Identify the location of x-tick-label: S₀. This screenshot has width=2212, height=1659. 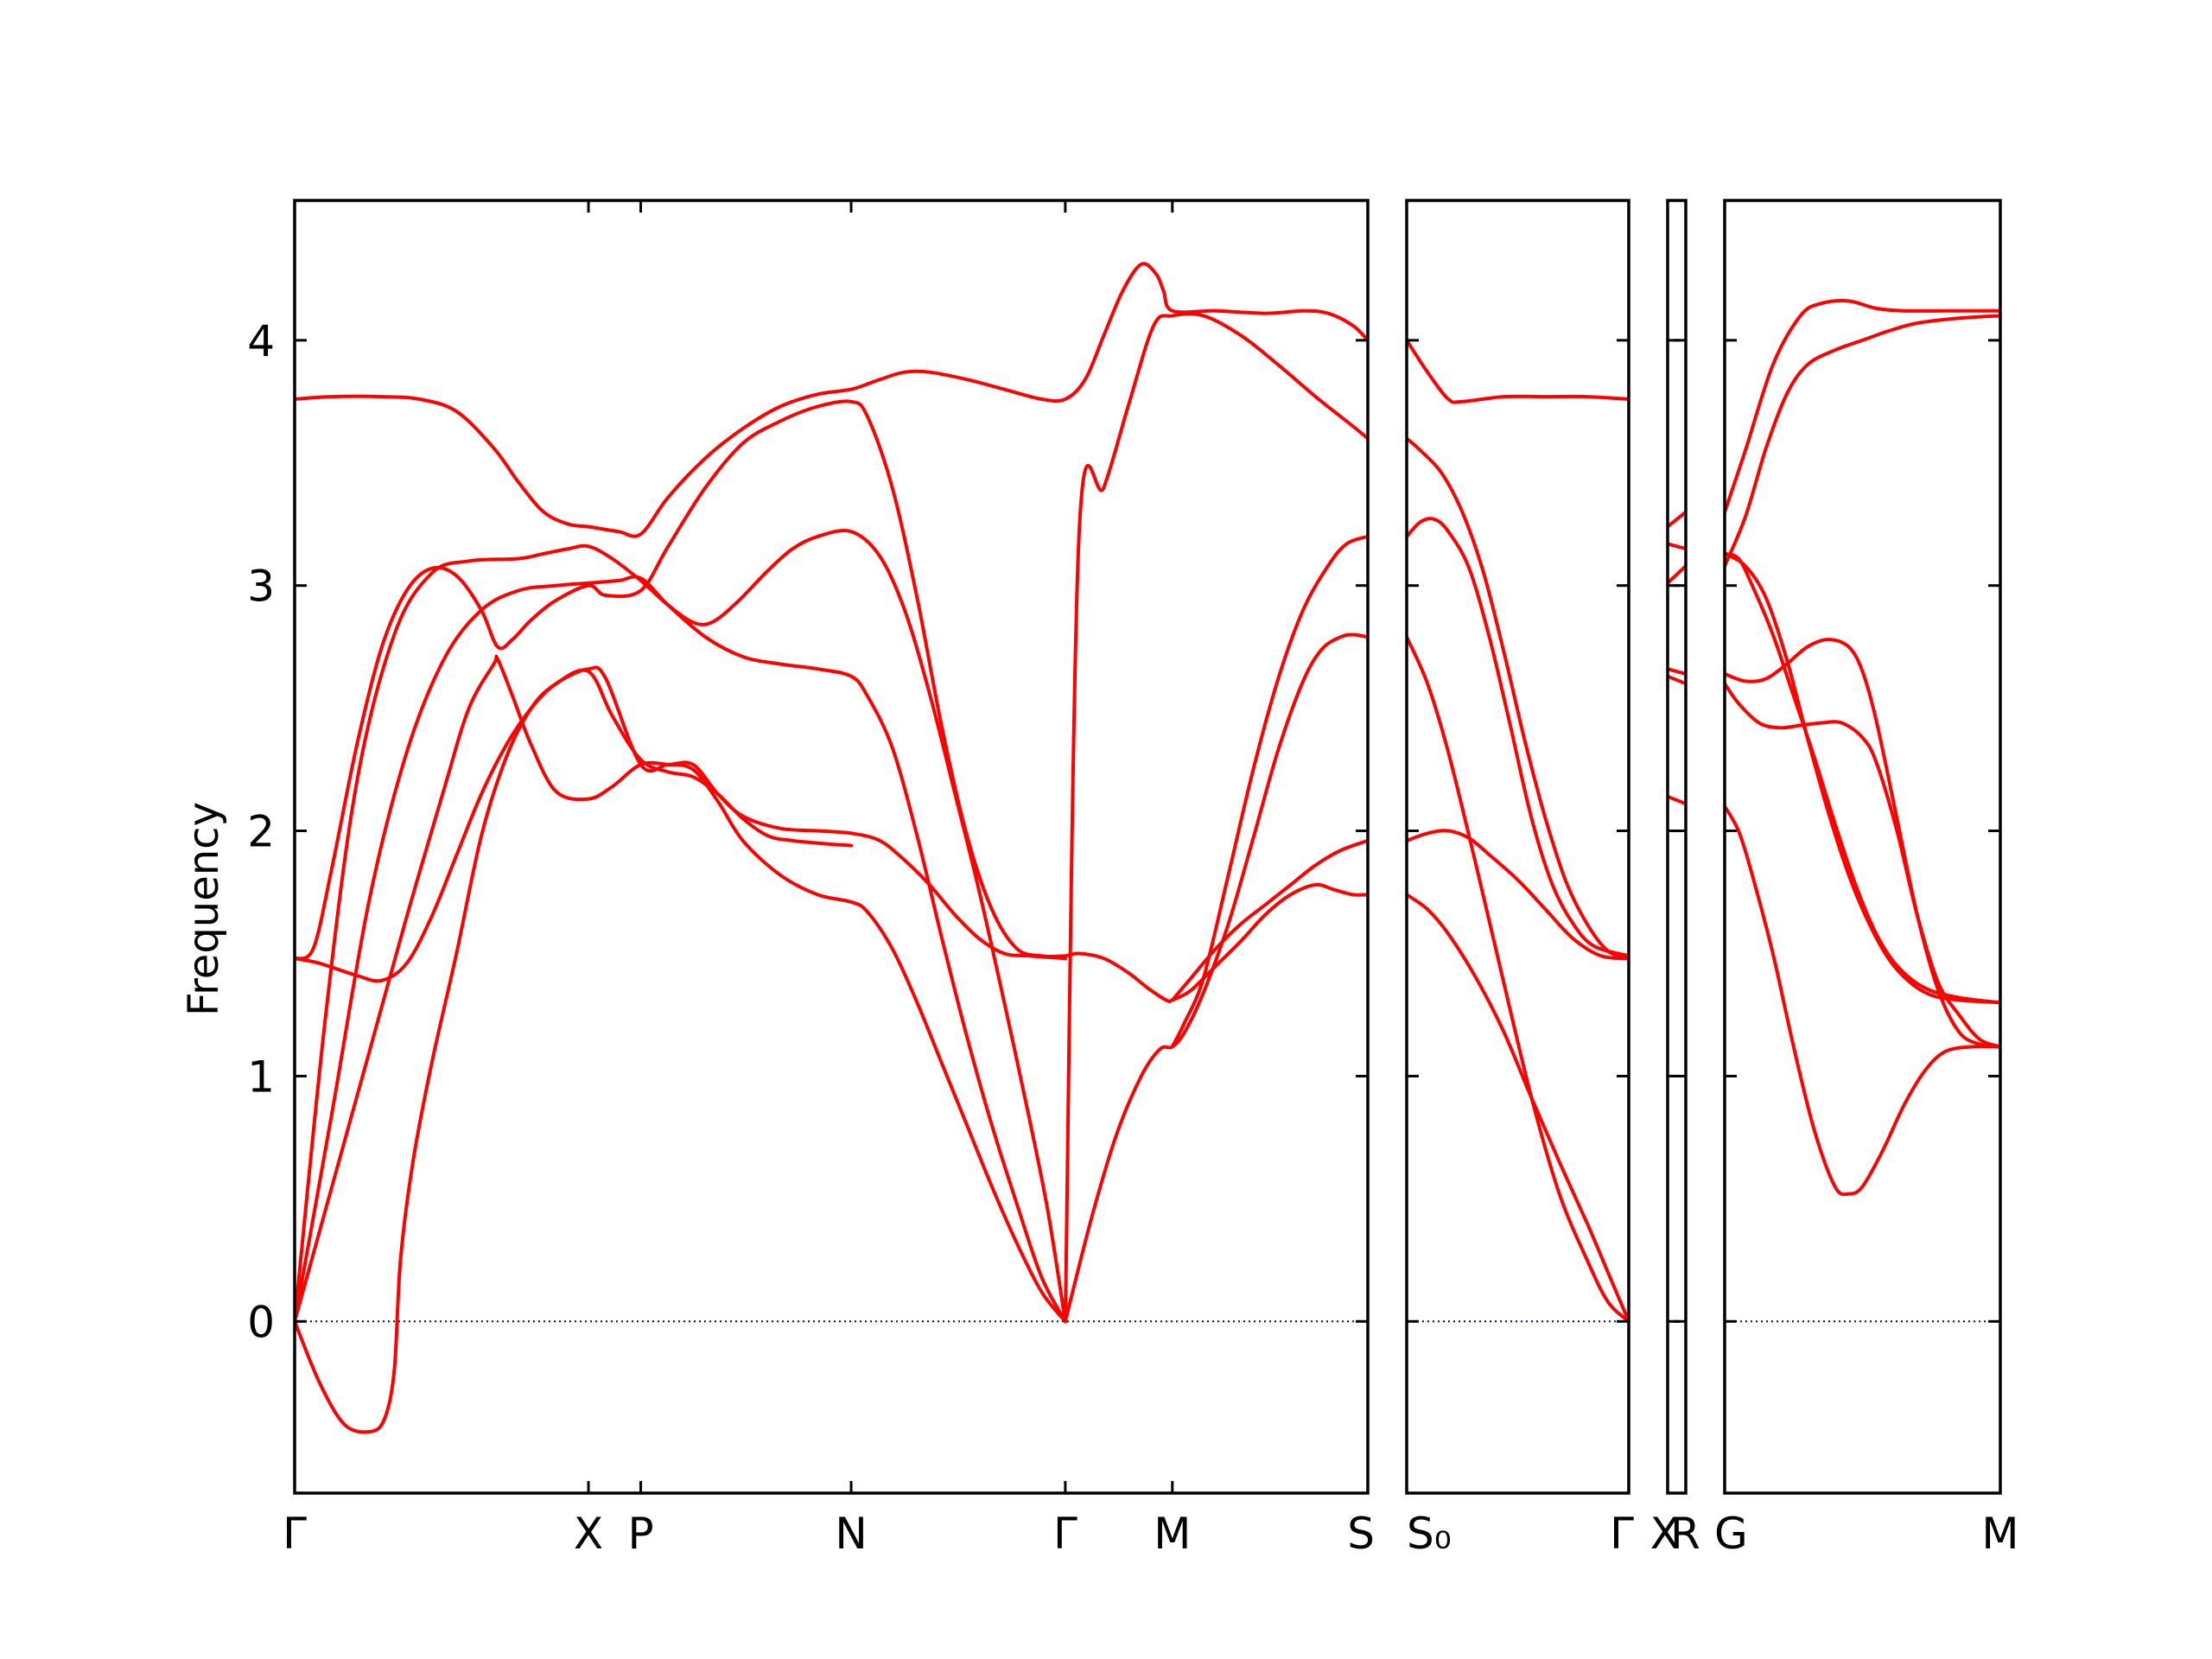
(1429, 1534).